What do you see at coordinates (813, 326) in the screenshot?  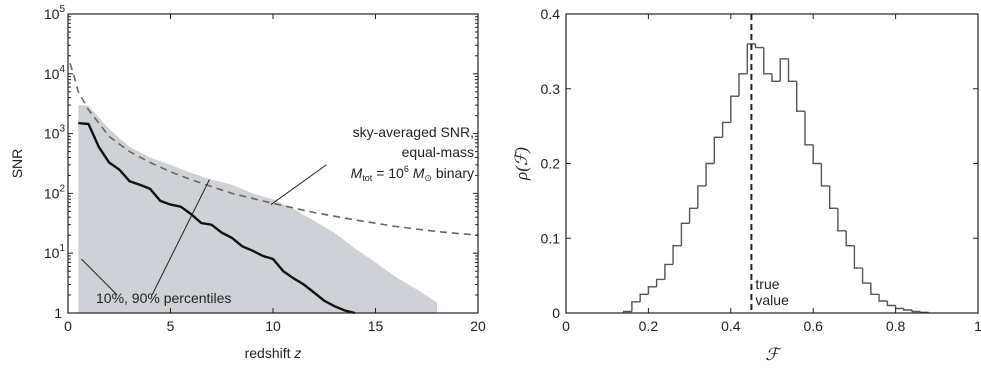 I see `right-x-tick-label: 0.6` at bounding box center [813, 326].